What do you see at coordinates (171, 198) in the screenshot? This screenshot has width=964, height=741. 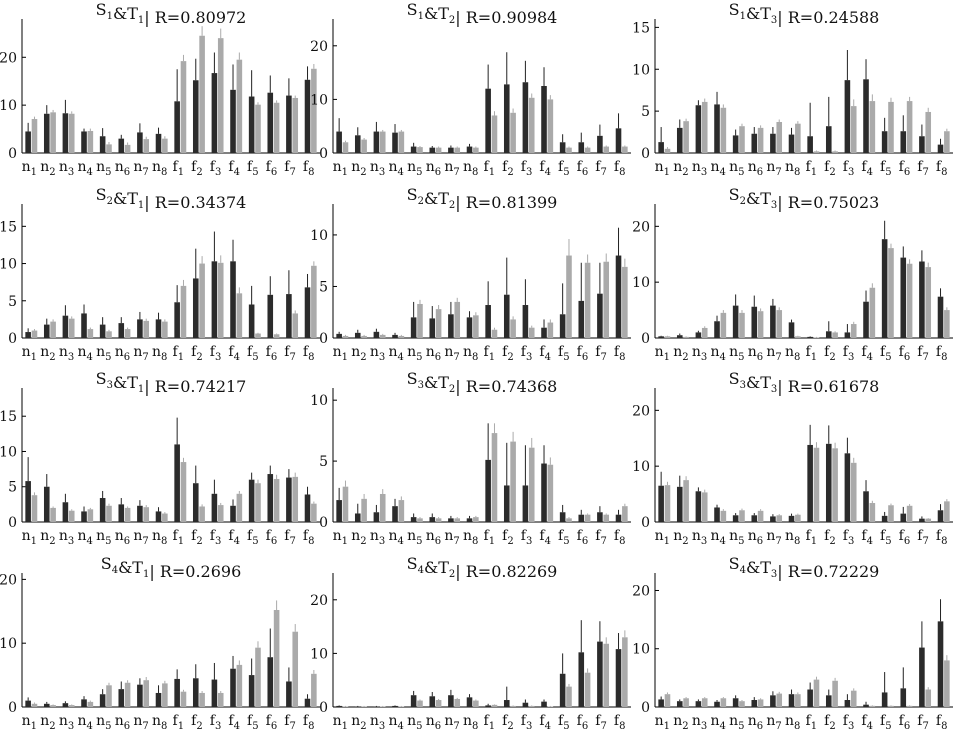 I see `chart-title: S2&T1| R=0.34374` at bounding box center [171, 198].